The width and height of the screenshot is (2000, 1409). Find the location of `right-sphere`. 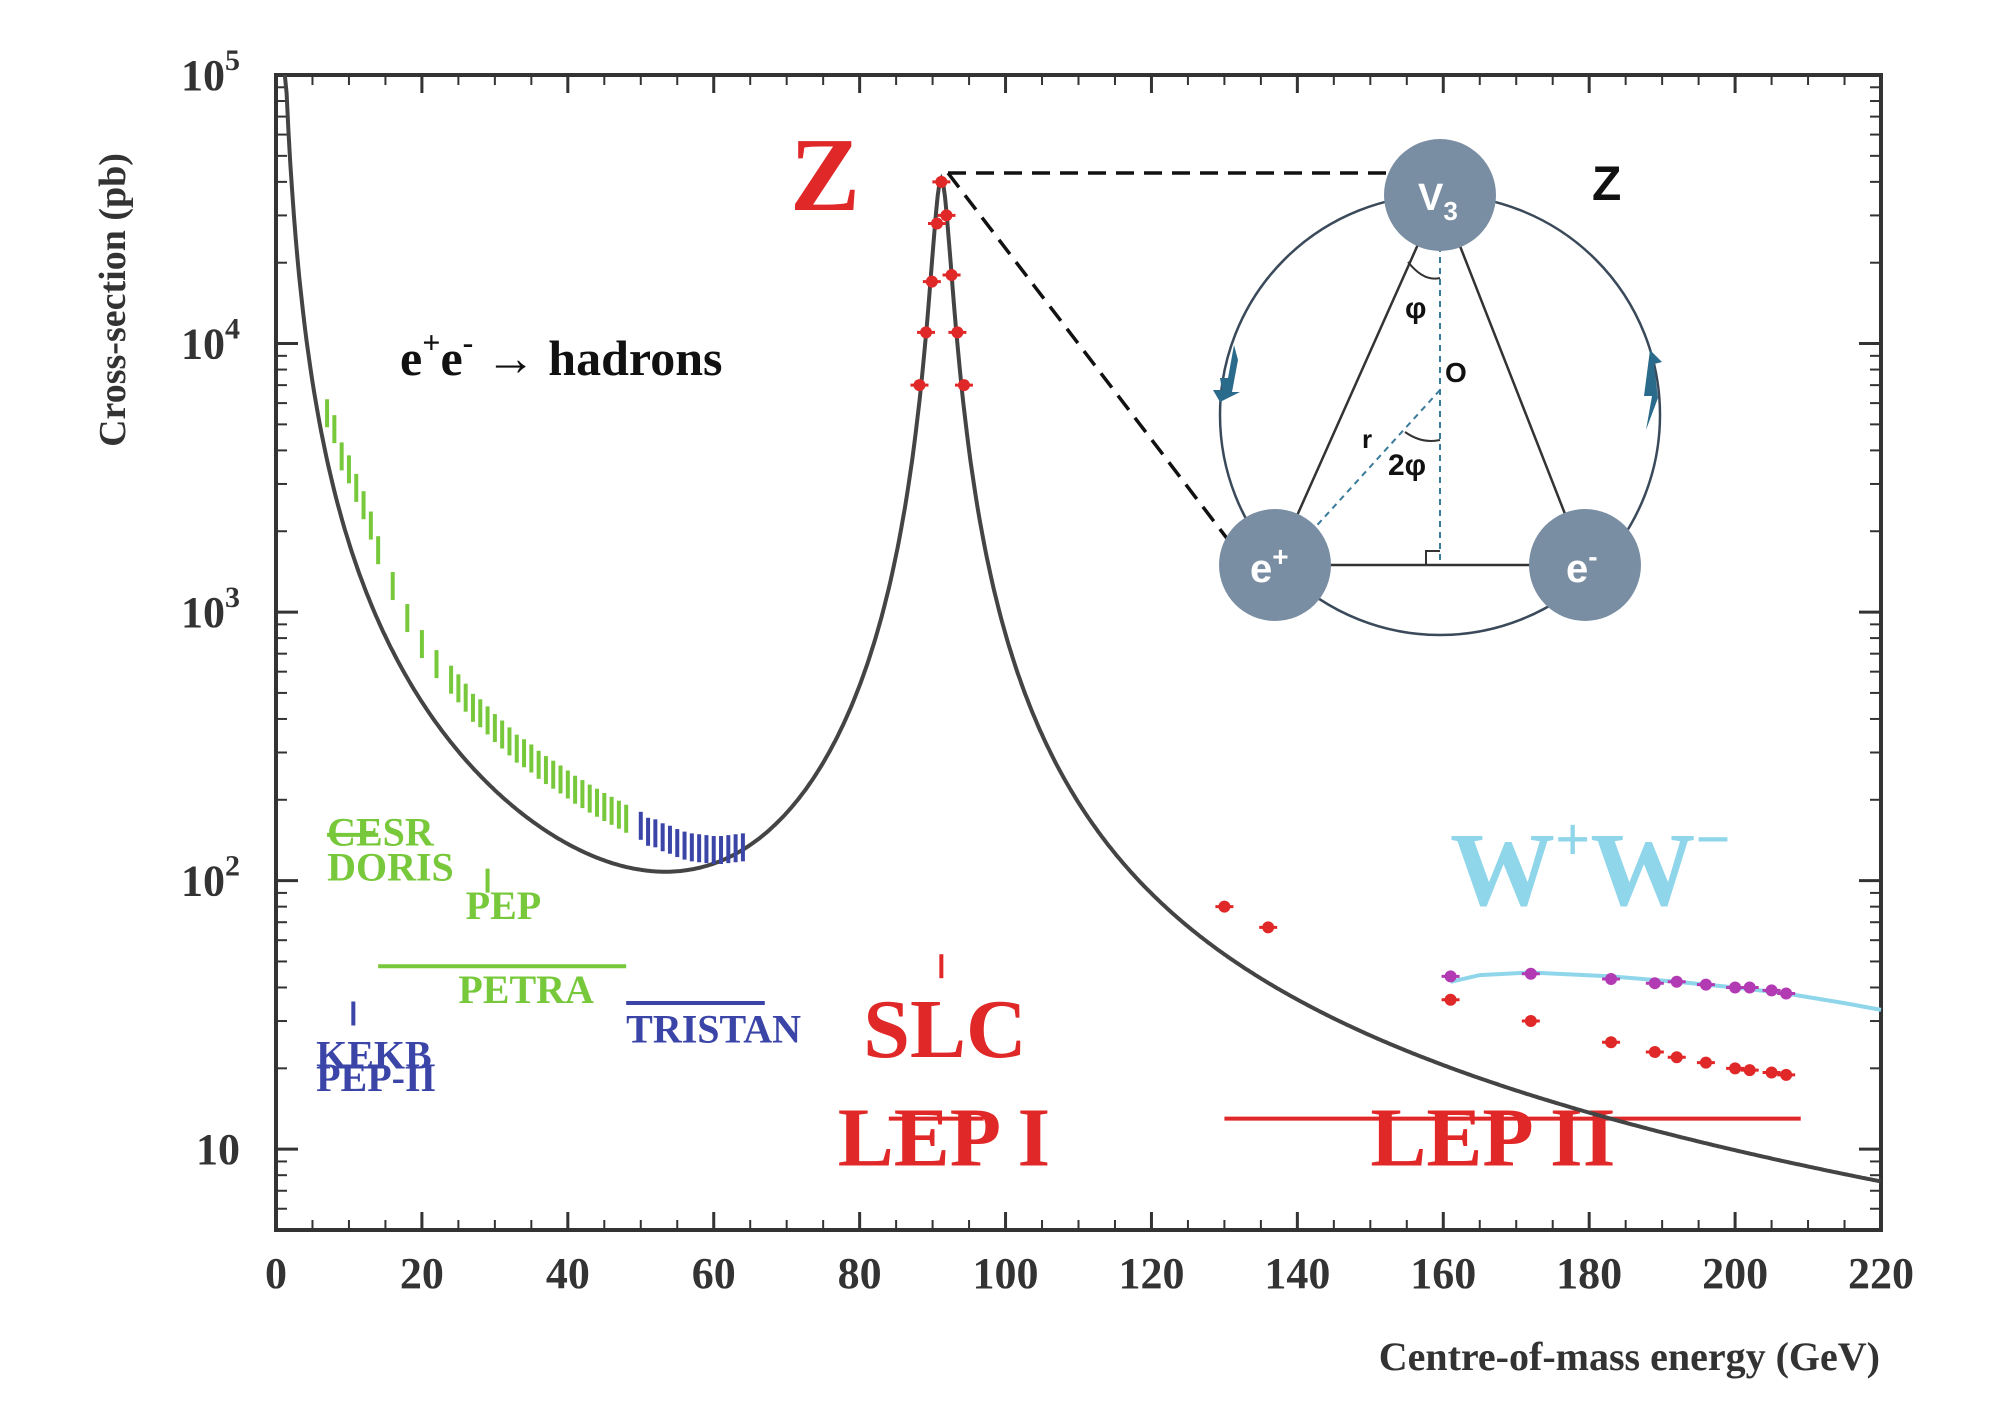

right-sphere is located at coordinates (1585, 565).